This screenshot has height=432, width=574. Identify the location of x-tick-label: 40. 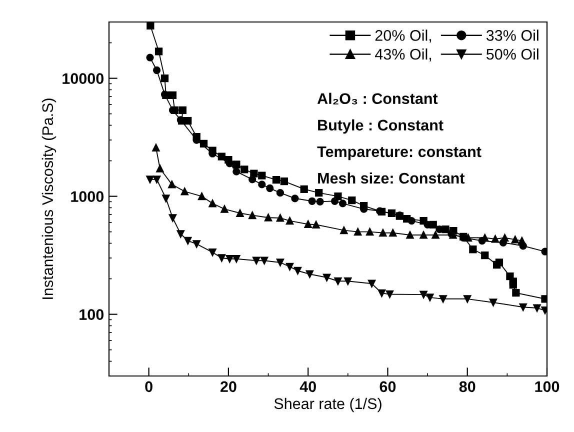
(308, 386).